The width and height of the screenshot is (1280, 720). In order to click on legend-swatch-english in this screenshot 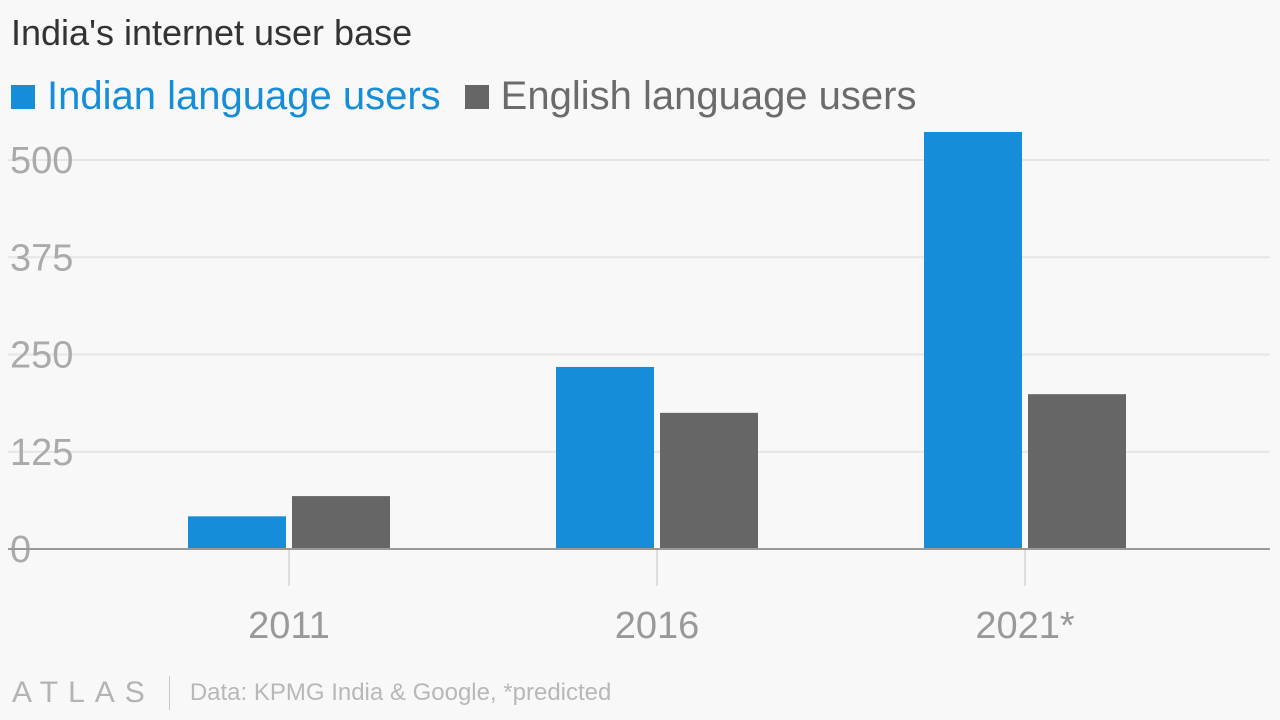, I will do `click(476, 96)`.